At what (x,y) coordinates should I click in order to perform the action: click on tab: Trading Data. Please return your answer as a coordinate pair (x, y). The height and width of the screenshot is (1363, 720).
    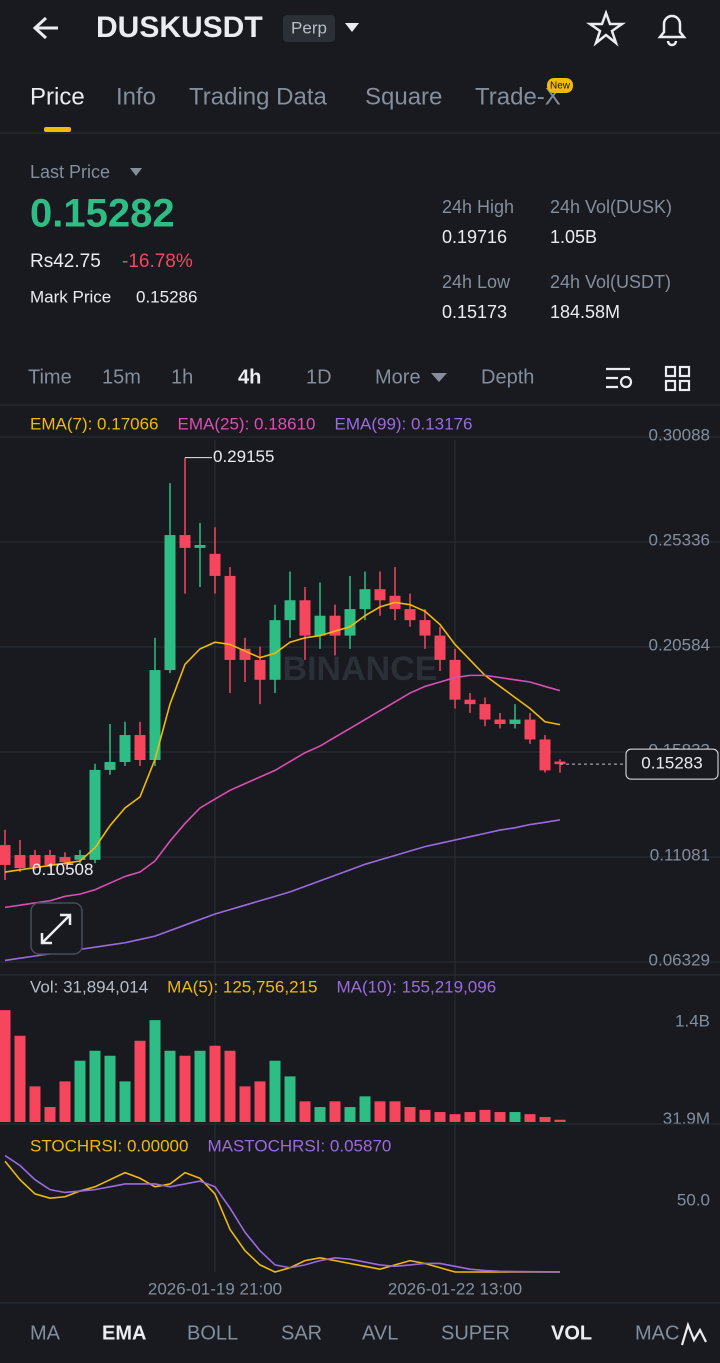
    Looking at the image, I should click on (258, 96).